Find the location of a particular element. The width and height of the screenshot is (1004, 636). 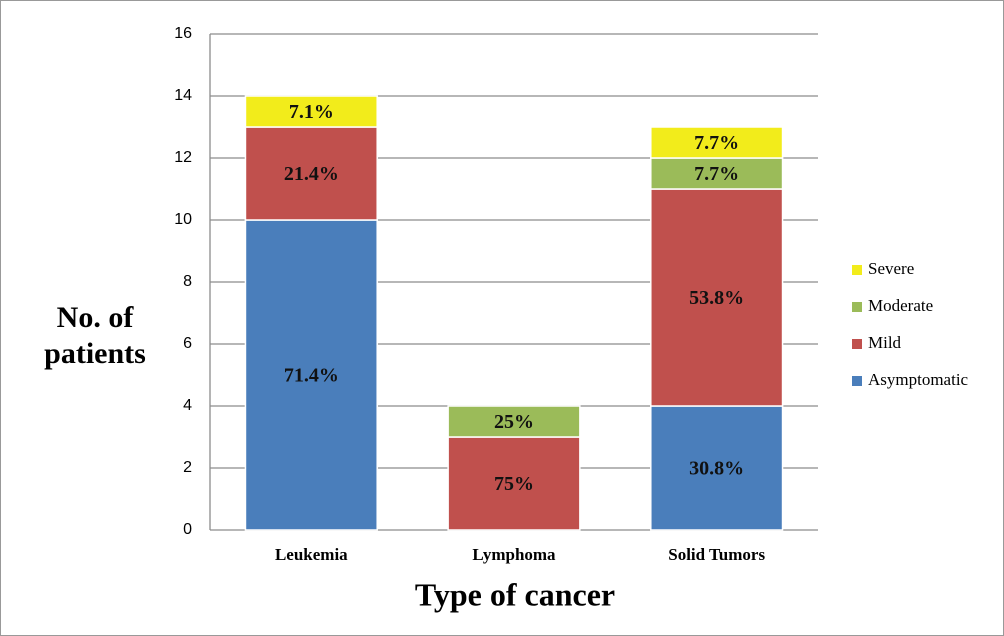

legend-label: Asymptomatic is located at coordinates (918, 379).